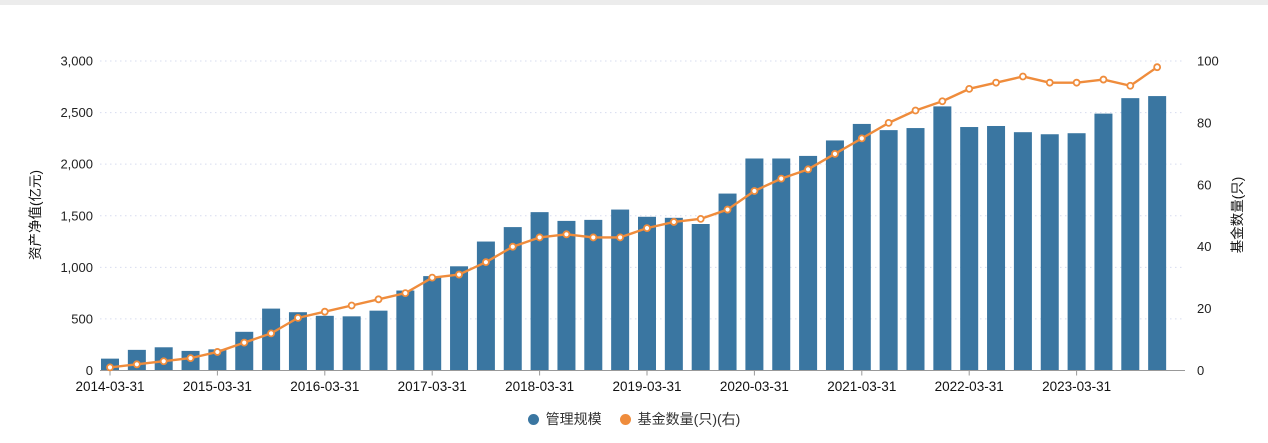  I want to click on right-axis-tick-label: 0, so click(1200, 370).